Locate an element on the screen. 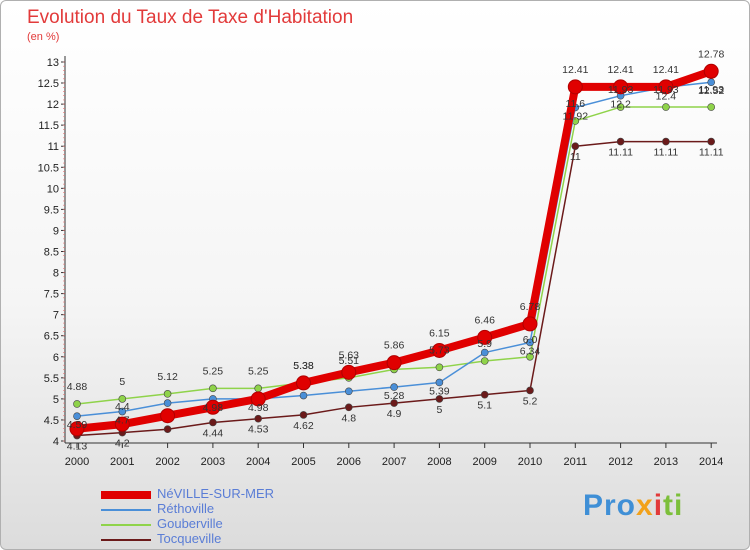  y-tick-label: 10 is located at coordinates (53, 189).